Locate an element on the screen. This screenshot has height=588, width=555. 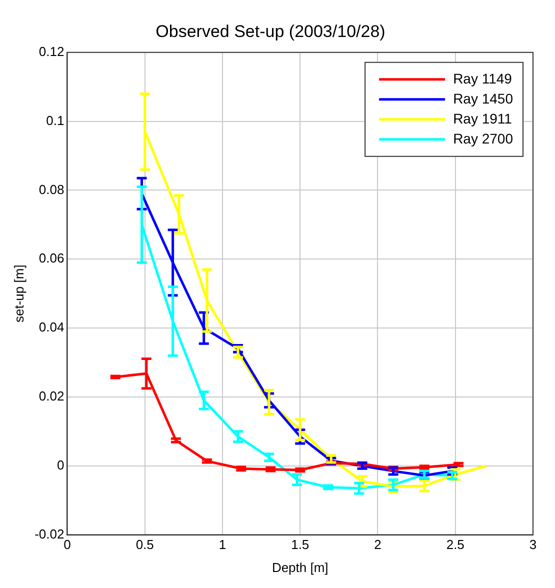
x-axis-title: Depth [m] is located at coordinates (300, 567).